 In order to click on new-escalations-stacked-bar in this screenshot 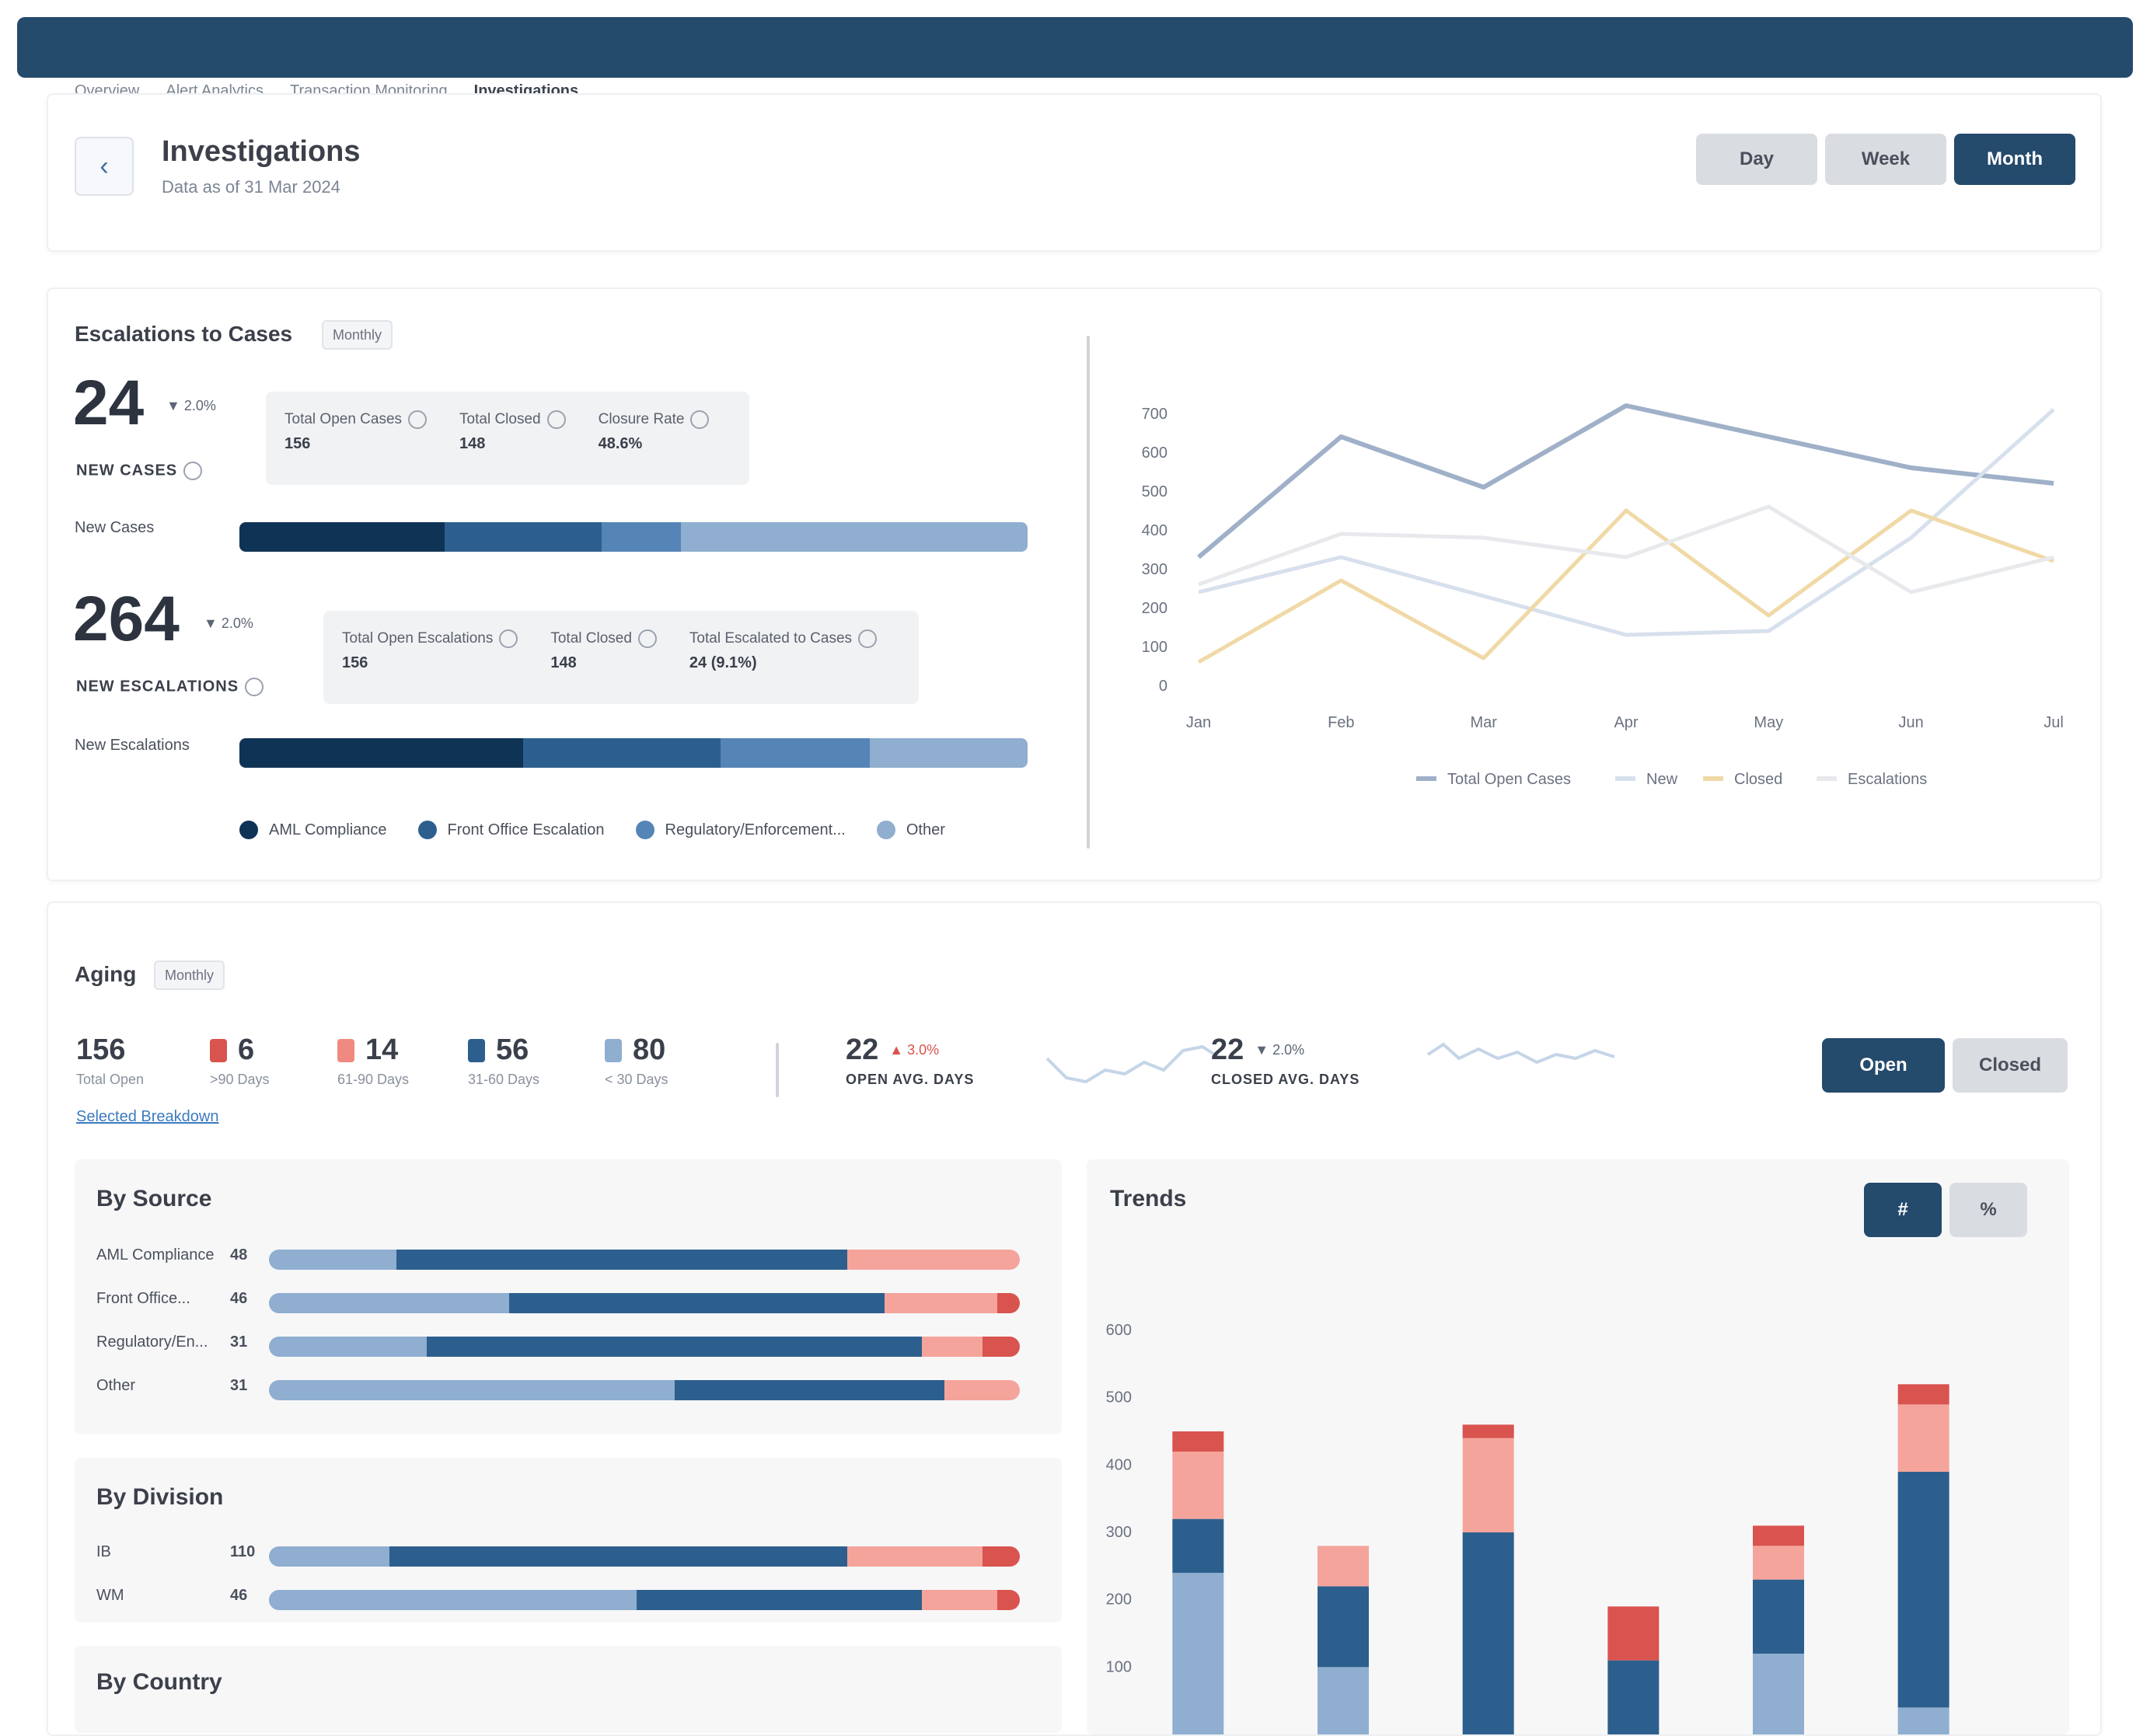, I will do `click(634, 753)`.